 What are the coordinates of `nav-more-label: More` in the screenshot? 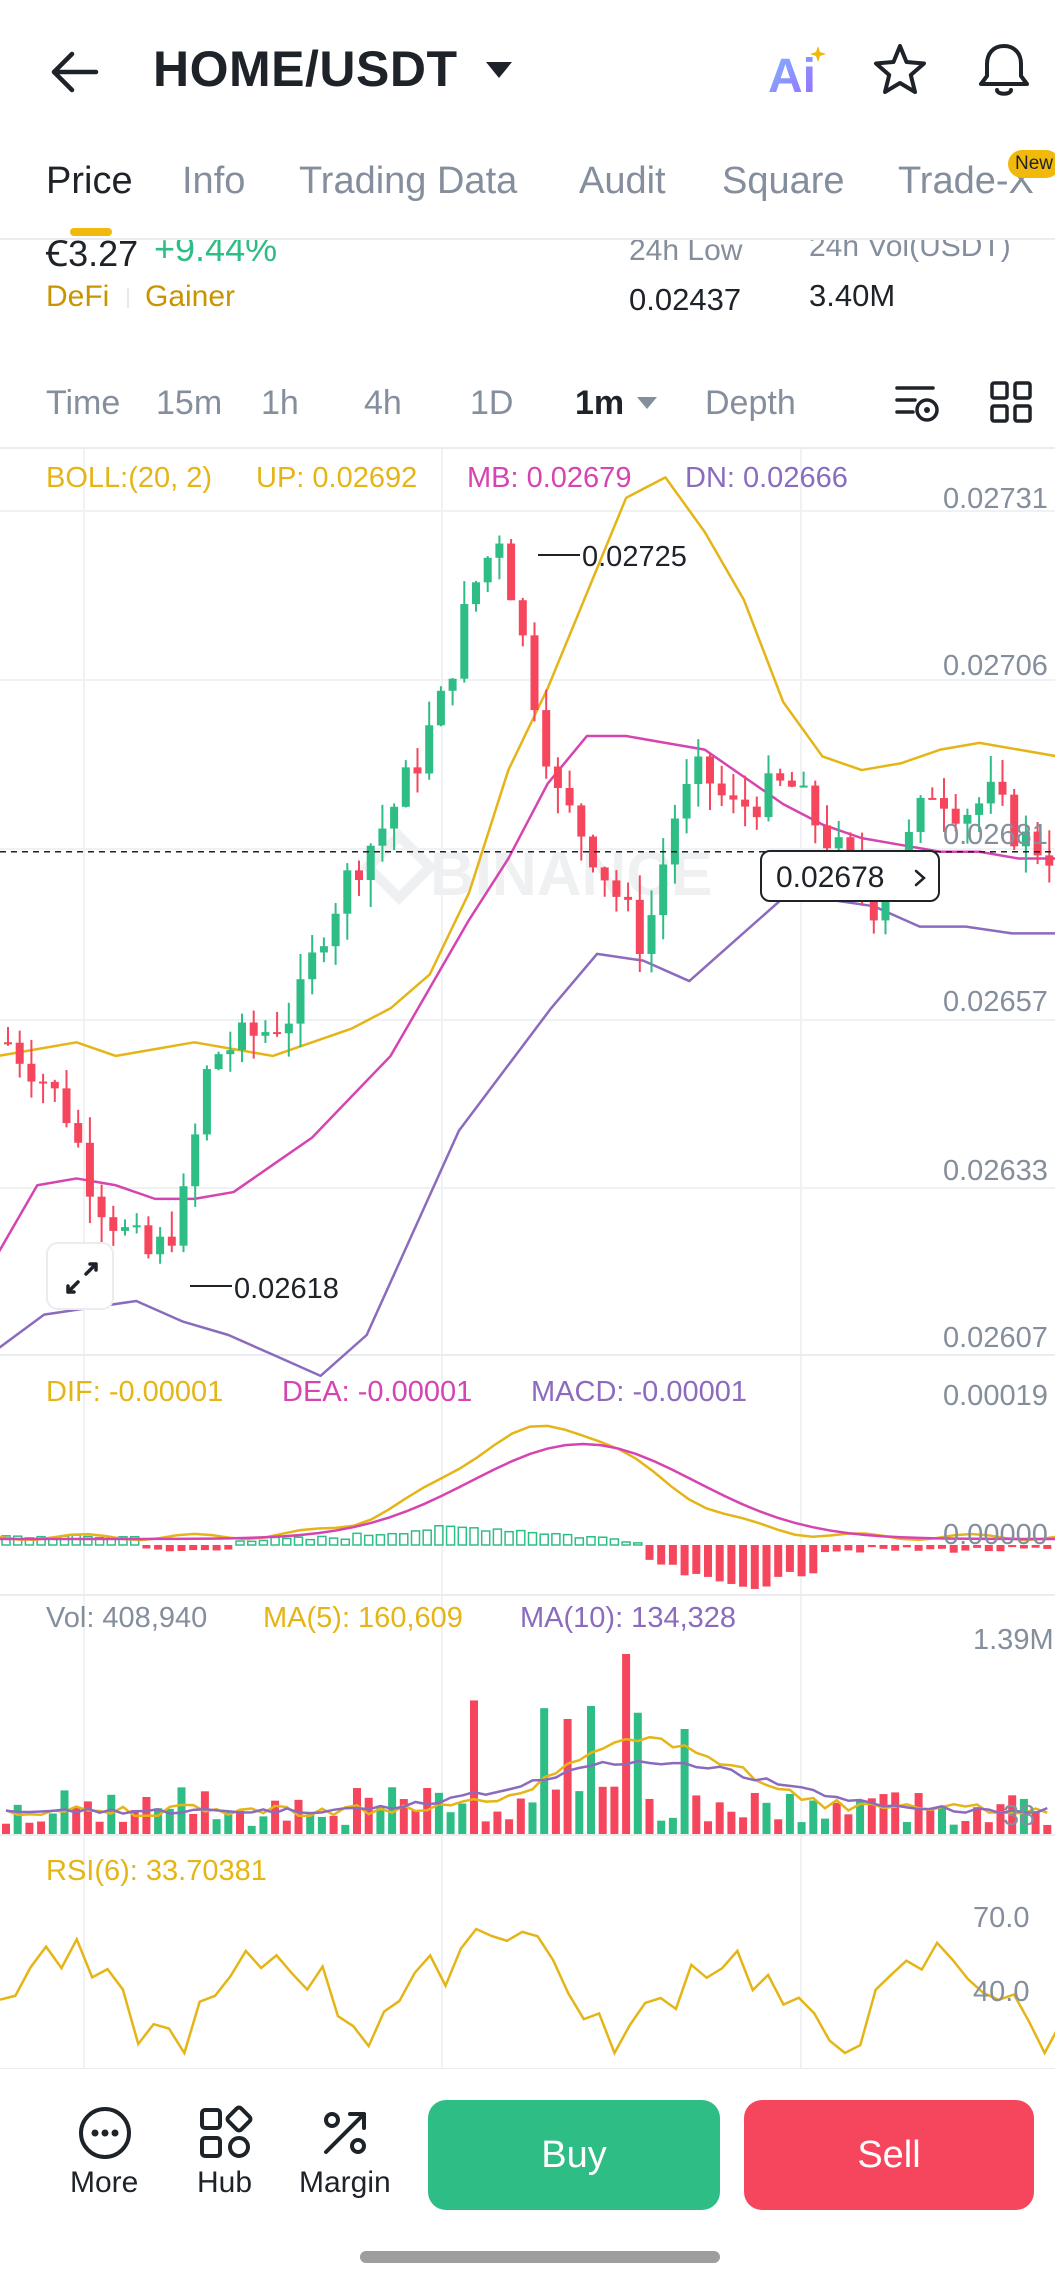 It's located at (104, 2182).